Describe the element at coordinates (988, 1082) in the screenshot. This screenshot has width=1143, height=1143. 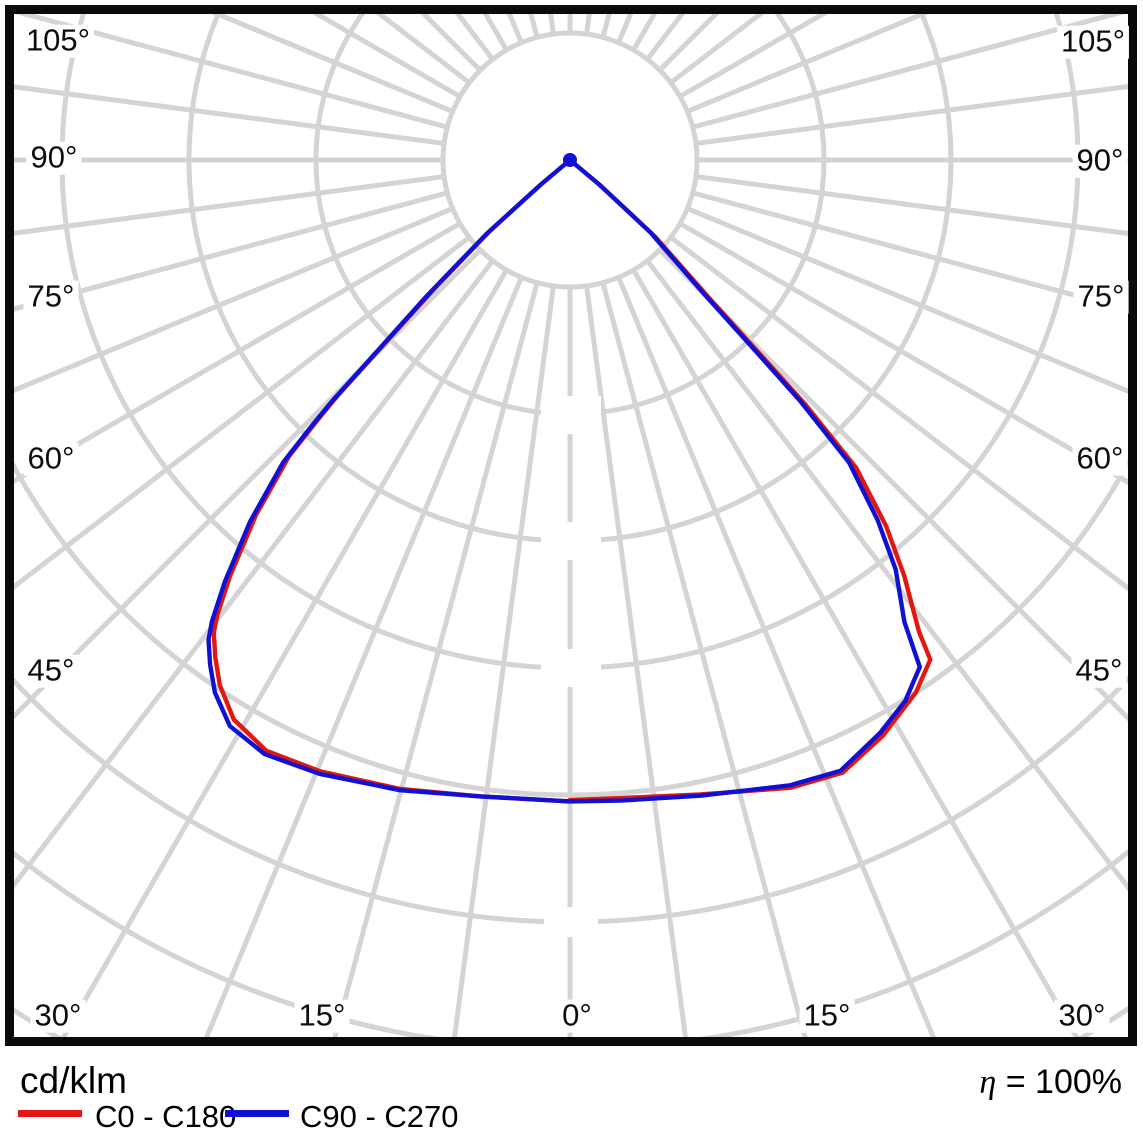
I see `eta-symbol: η` at that location.